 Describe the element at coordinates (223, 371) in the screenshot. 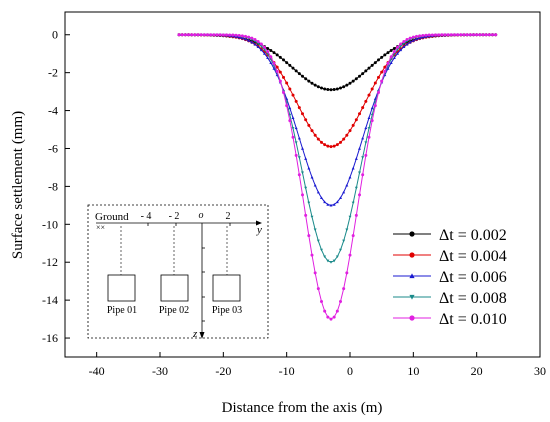

I see `x-tick-label: -20` at that location.